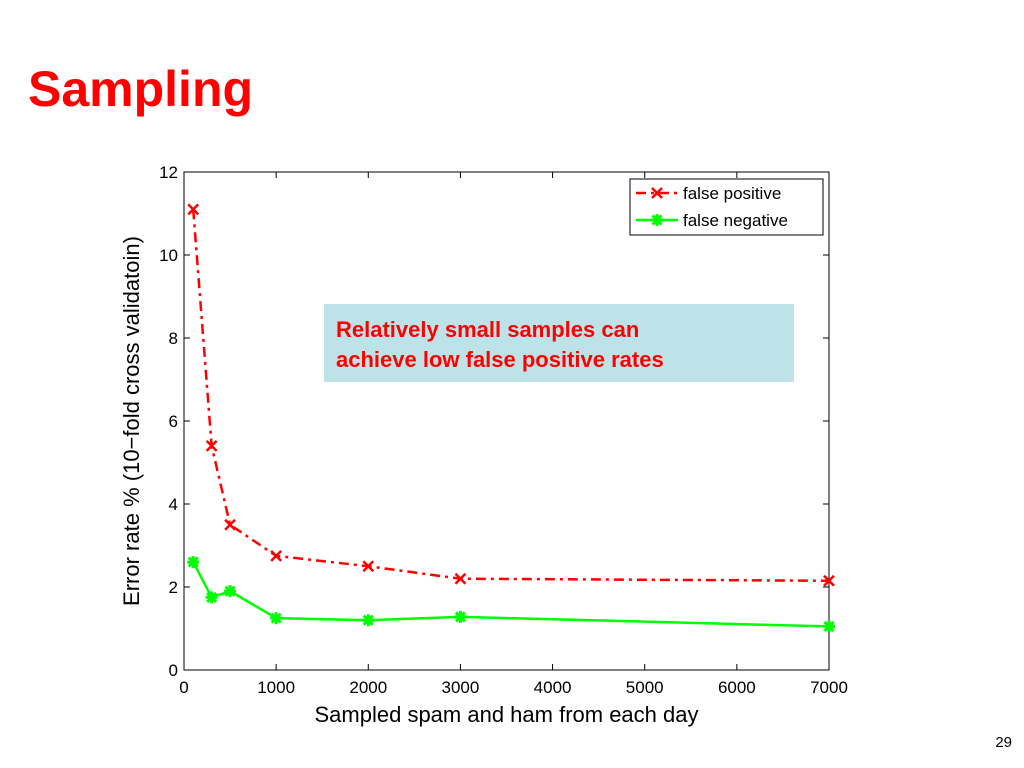 Image resolution: width=1024 pixels, height=768 pixels. Describe the element at coordinates (173, 670) in the screenshot. I see `y-tick-label: 0` at that location.